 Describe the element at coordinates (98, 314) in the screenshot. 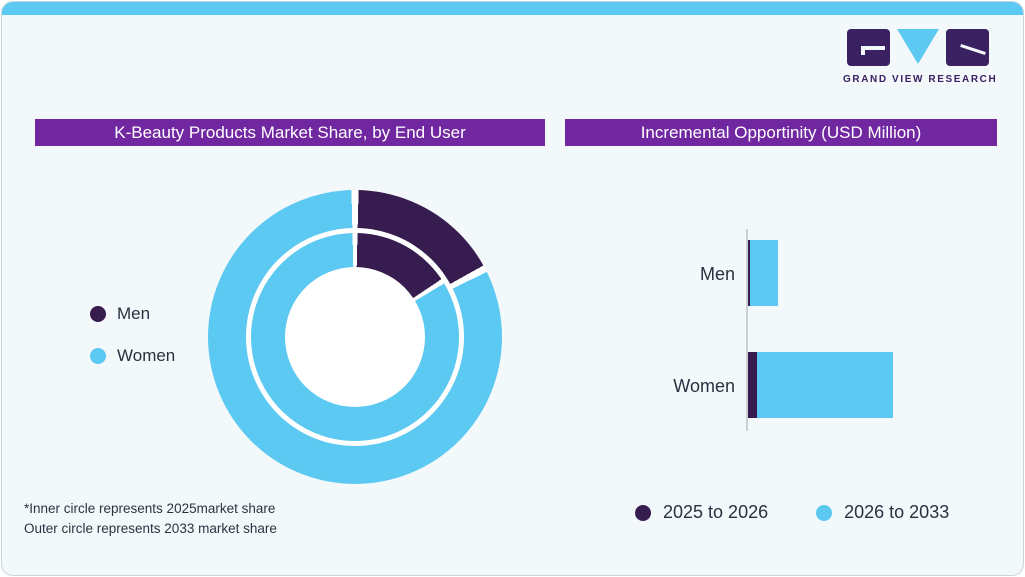

I see `men-legend-dot` at that location.